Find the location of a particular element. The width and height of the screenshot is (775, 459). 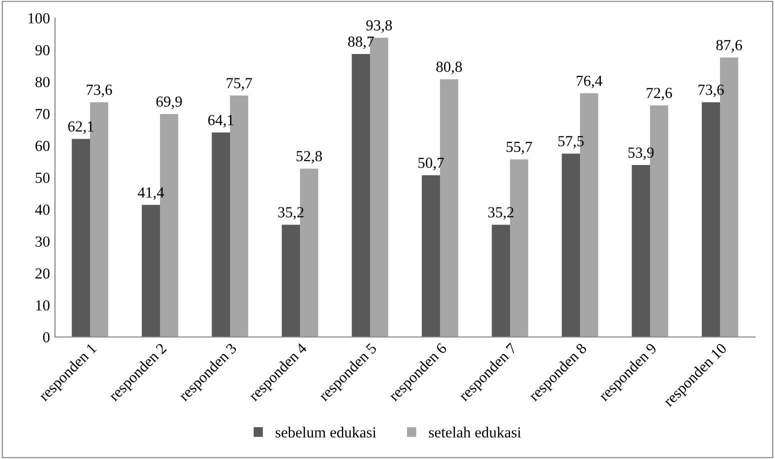

y-tick-label: 60 is located at coordinates (43, 146).